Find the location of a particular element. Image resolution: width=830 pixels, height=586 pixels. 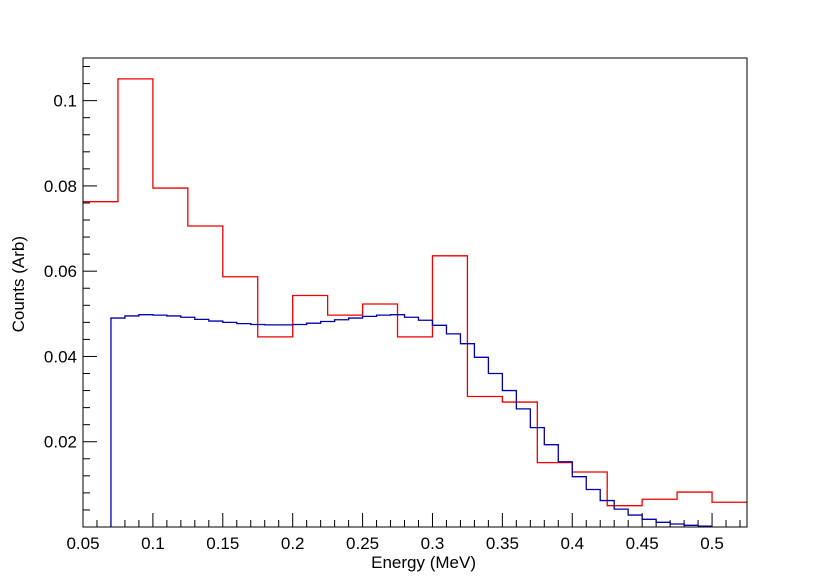

x-minor-ticks is located at coordinates (418, 523).